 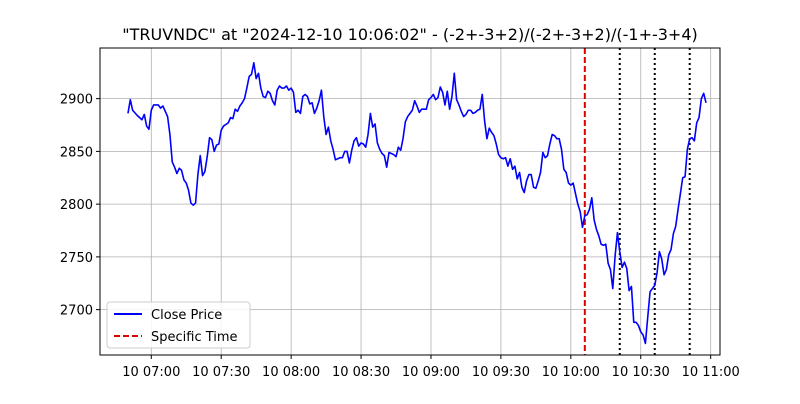 What do you see at coordinates (291, 372) in the screenshot?
I see `x-tick-label: 10 08:00` at bounding box center [291, 372].